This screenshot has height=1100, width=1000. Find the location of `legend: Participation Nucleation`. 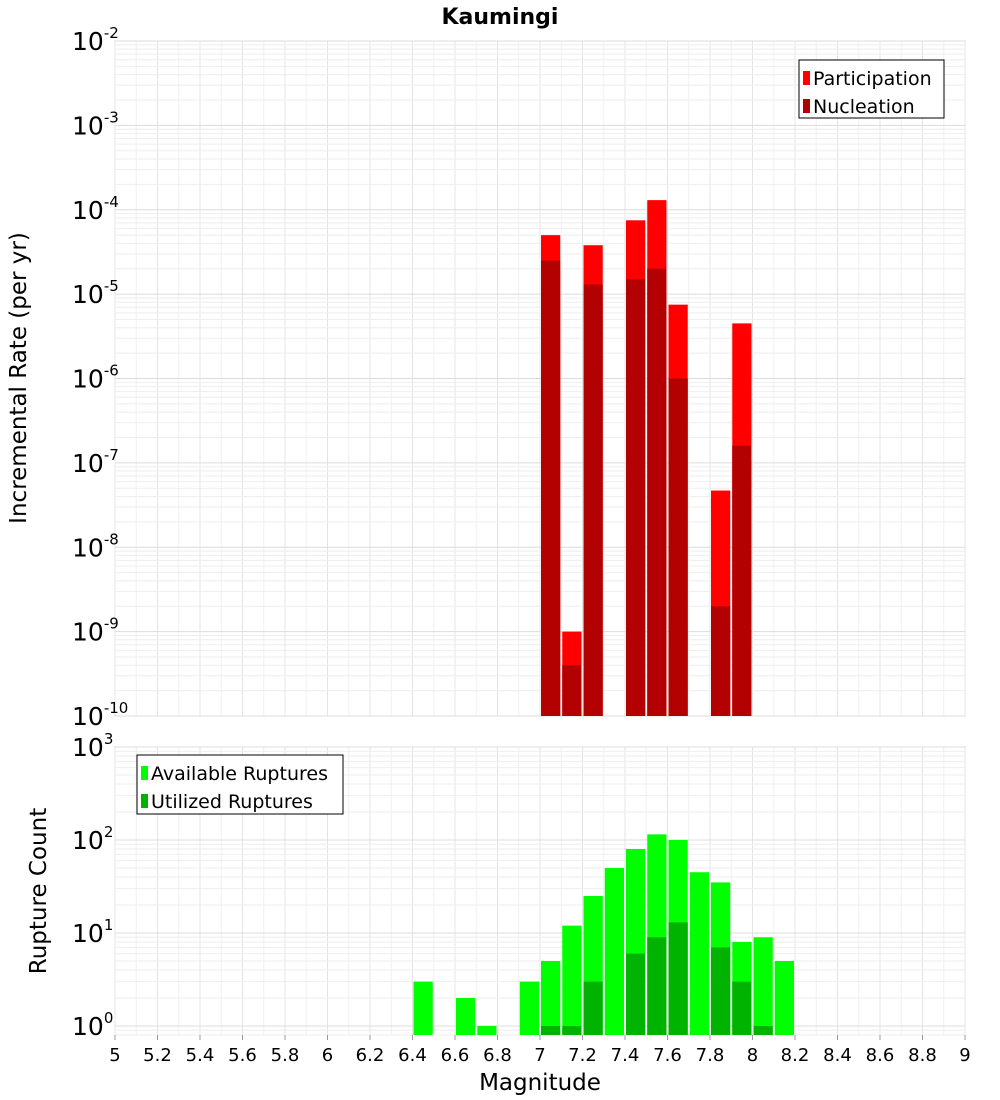

legend: Participation Nucleation is located at coordinates (871, 89).